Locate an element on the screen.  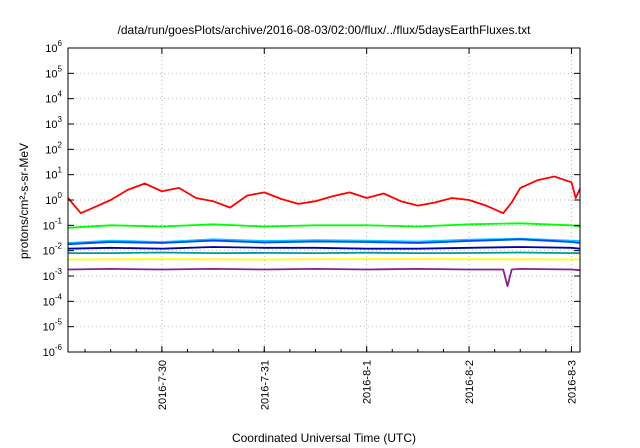
y-tick-label: 10⁻¹ is located at coordinates (53, 224).